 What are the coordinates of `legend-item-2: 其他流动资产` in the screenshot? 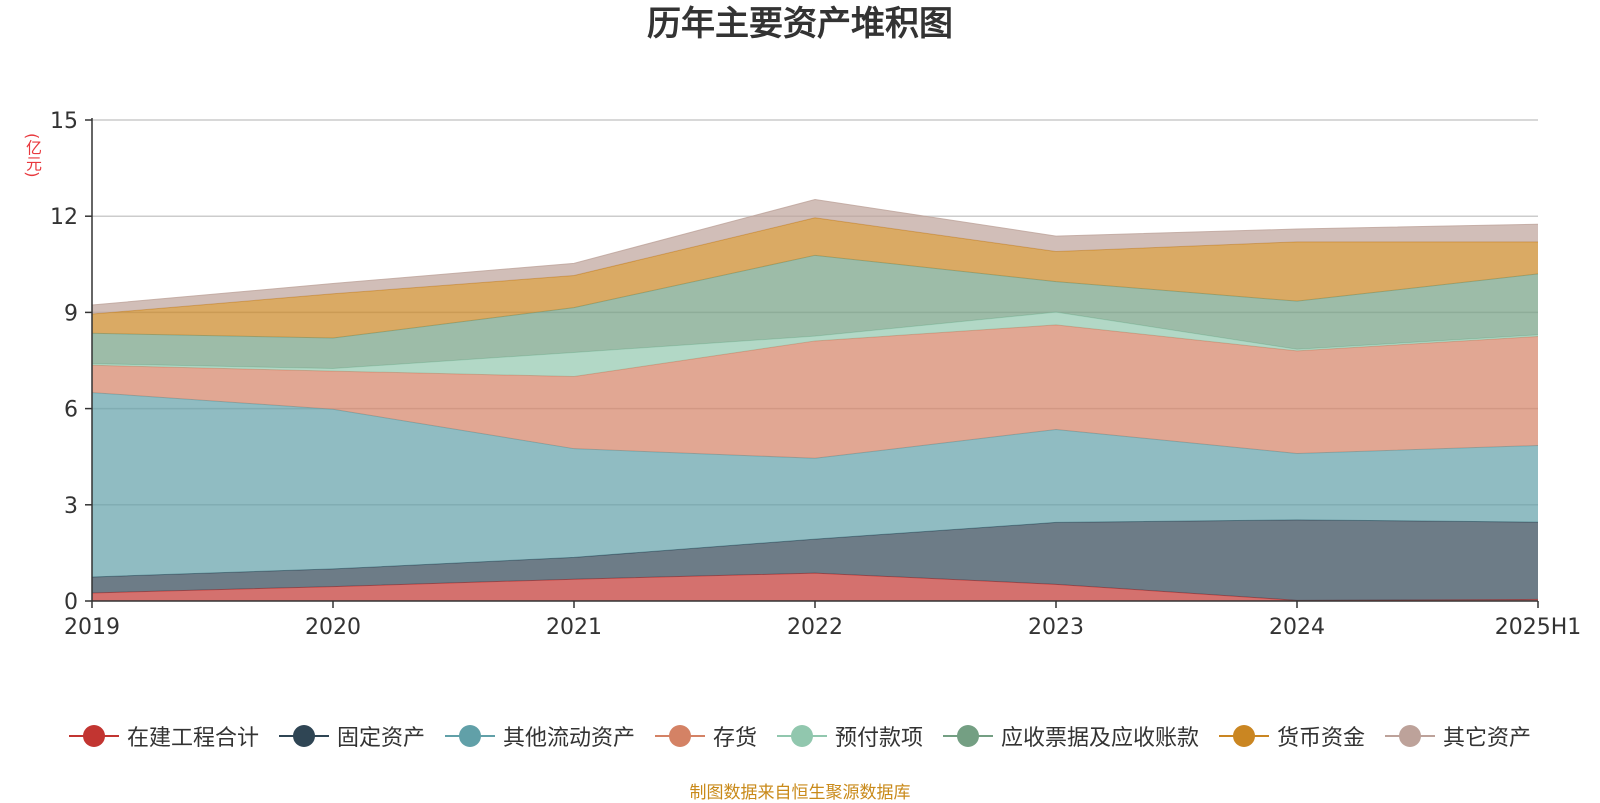 It's located at (539, 736).